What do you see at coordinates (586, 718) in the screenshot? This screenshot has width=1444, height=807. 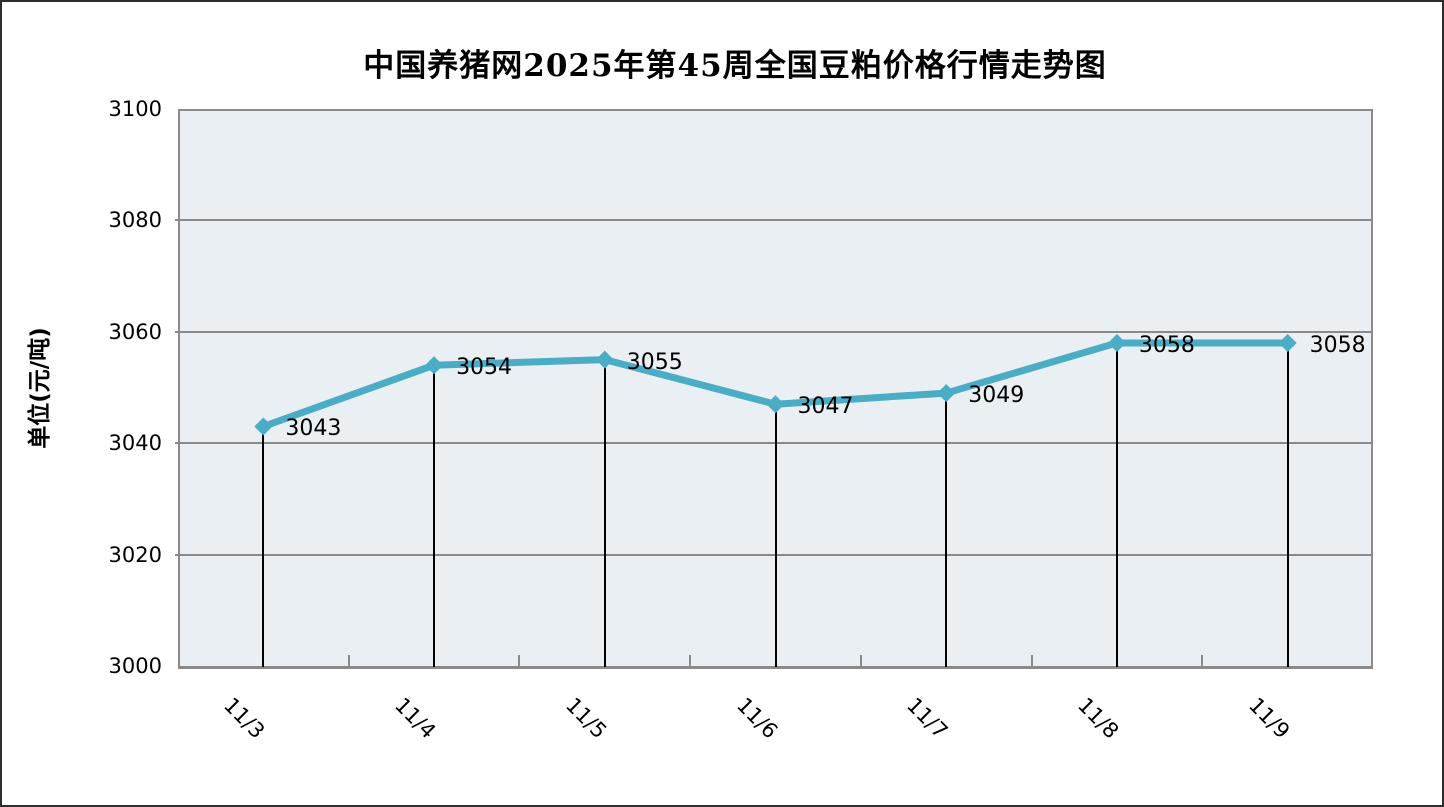 I see `x-axis-label: 11/5` at bounding box center [586, 718].